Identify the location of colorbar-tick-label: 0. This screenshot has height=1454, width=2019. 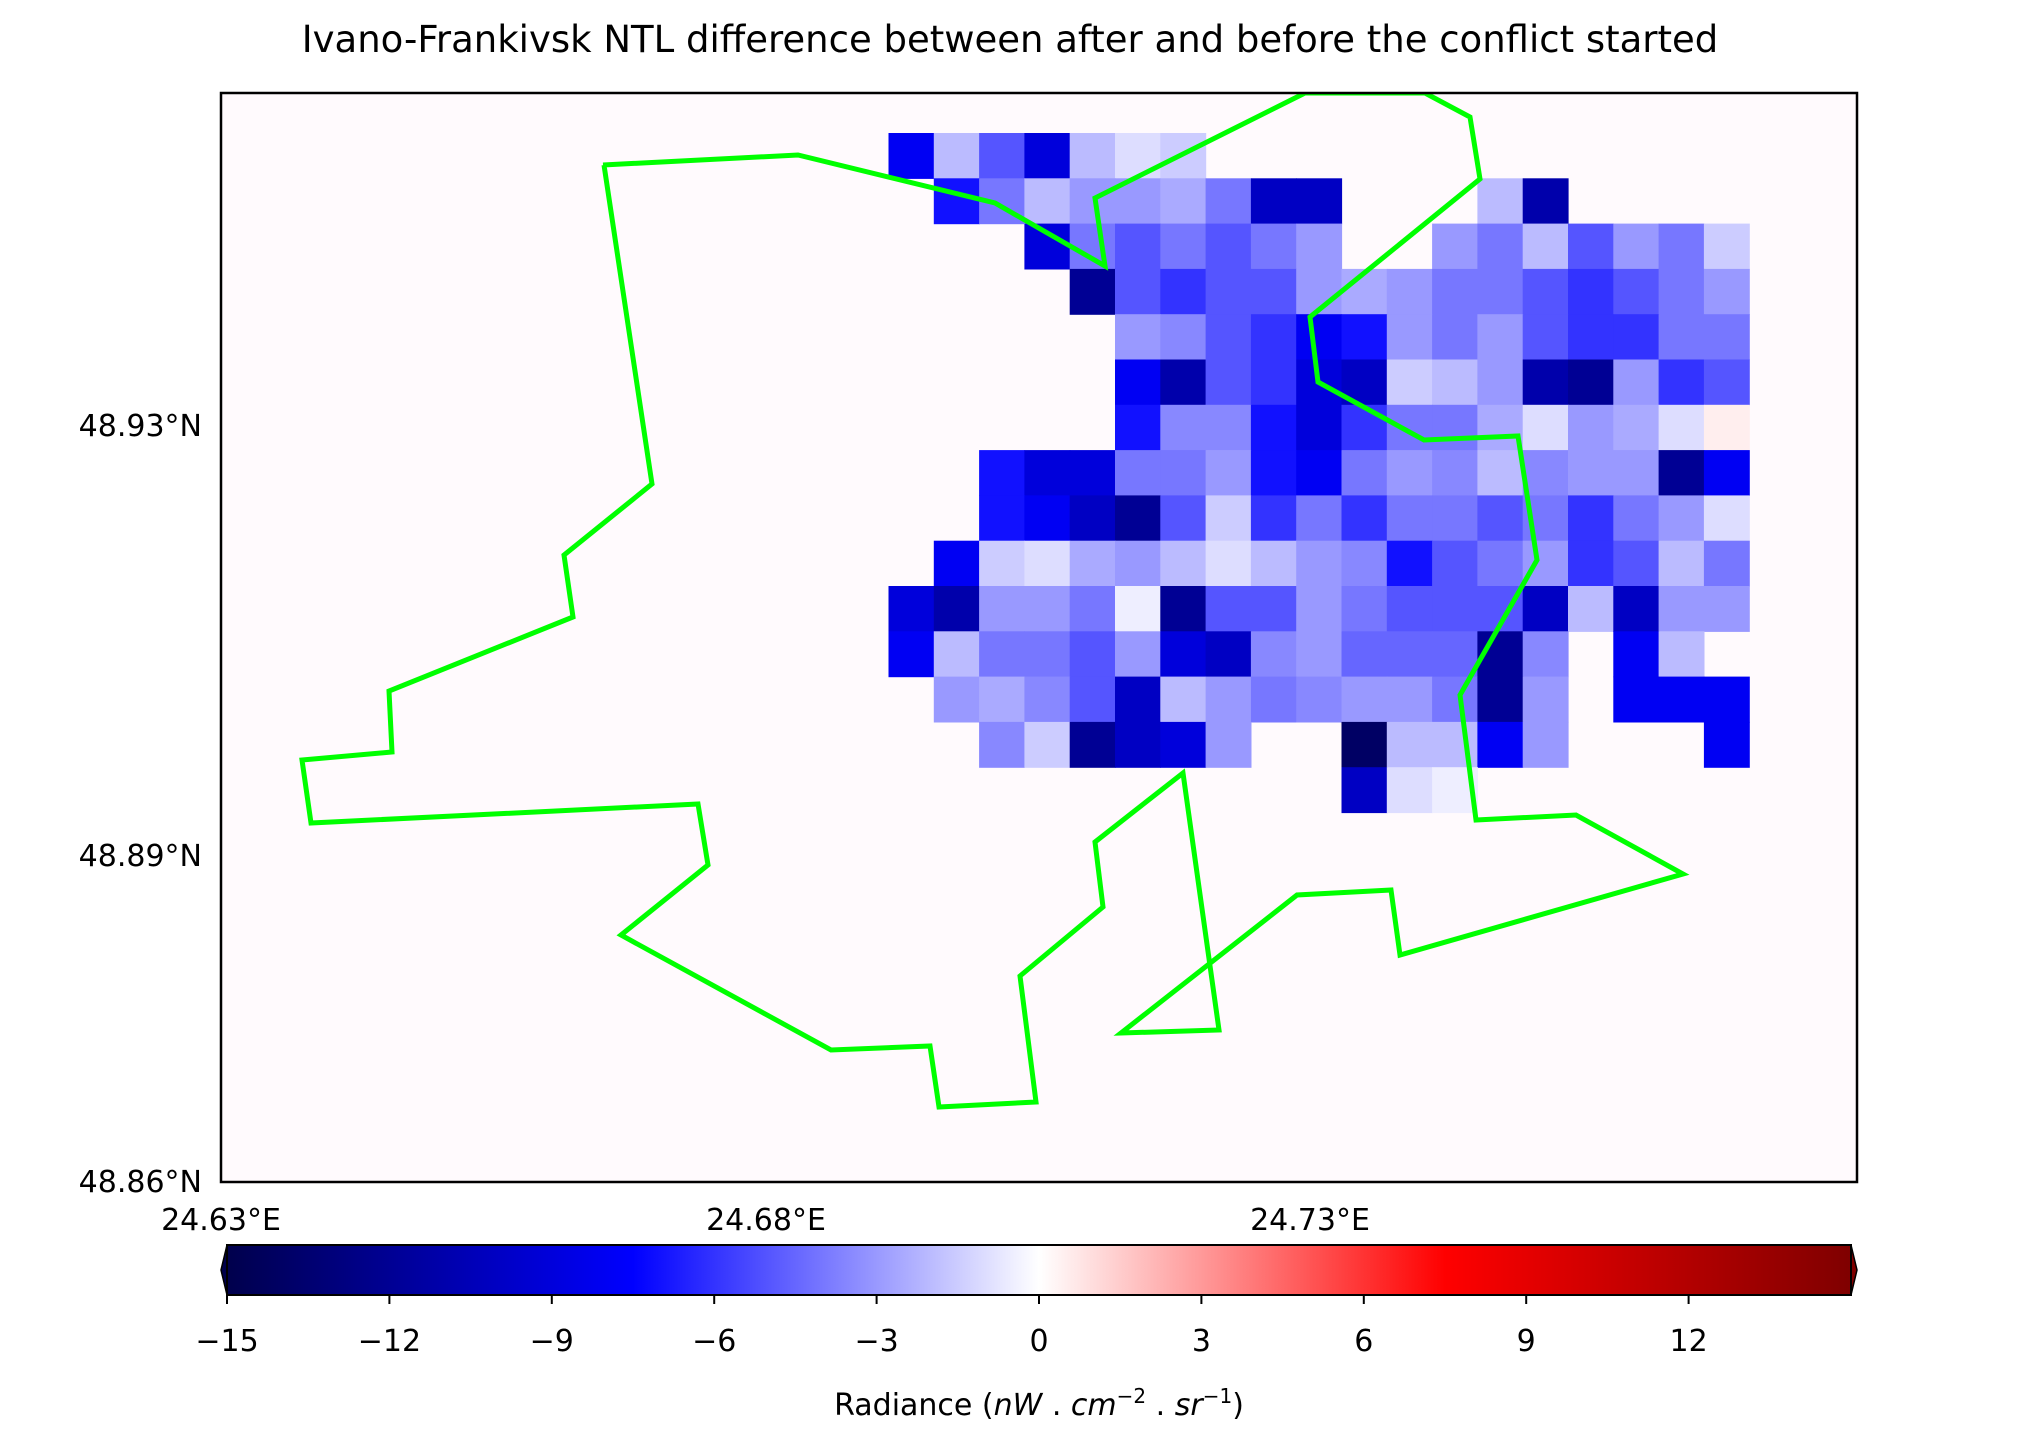
(1038, 1341).